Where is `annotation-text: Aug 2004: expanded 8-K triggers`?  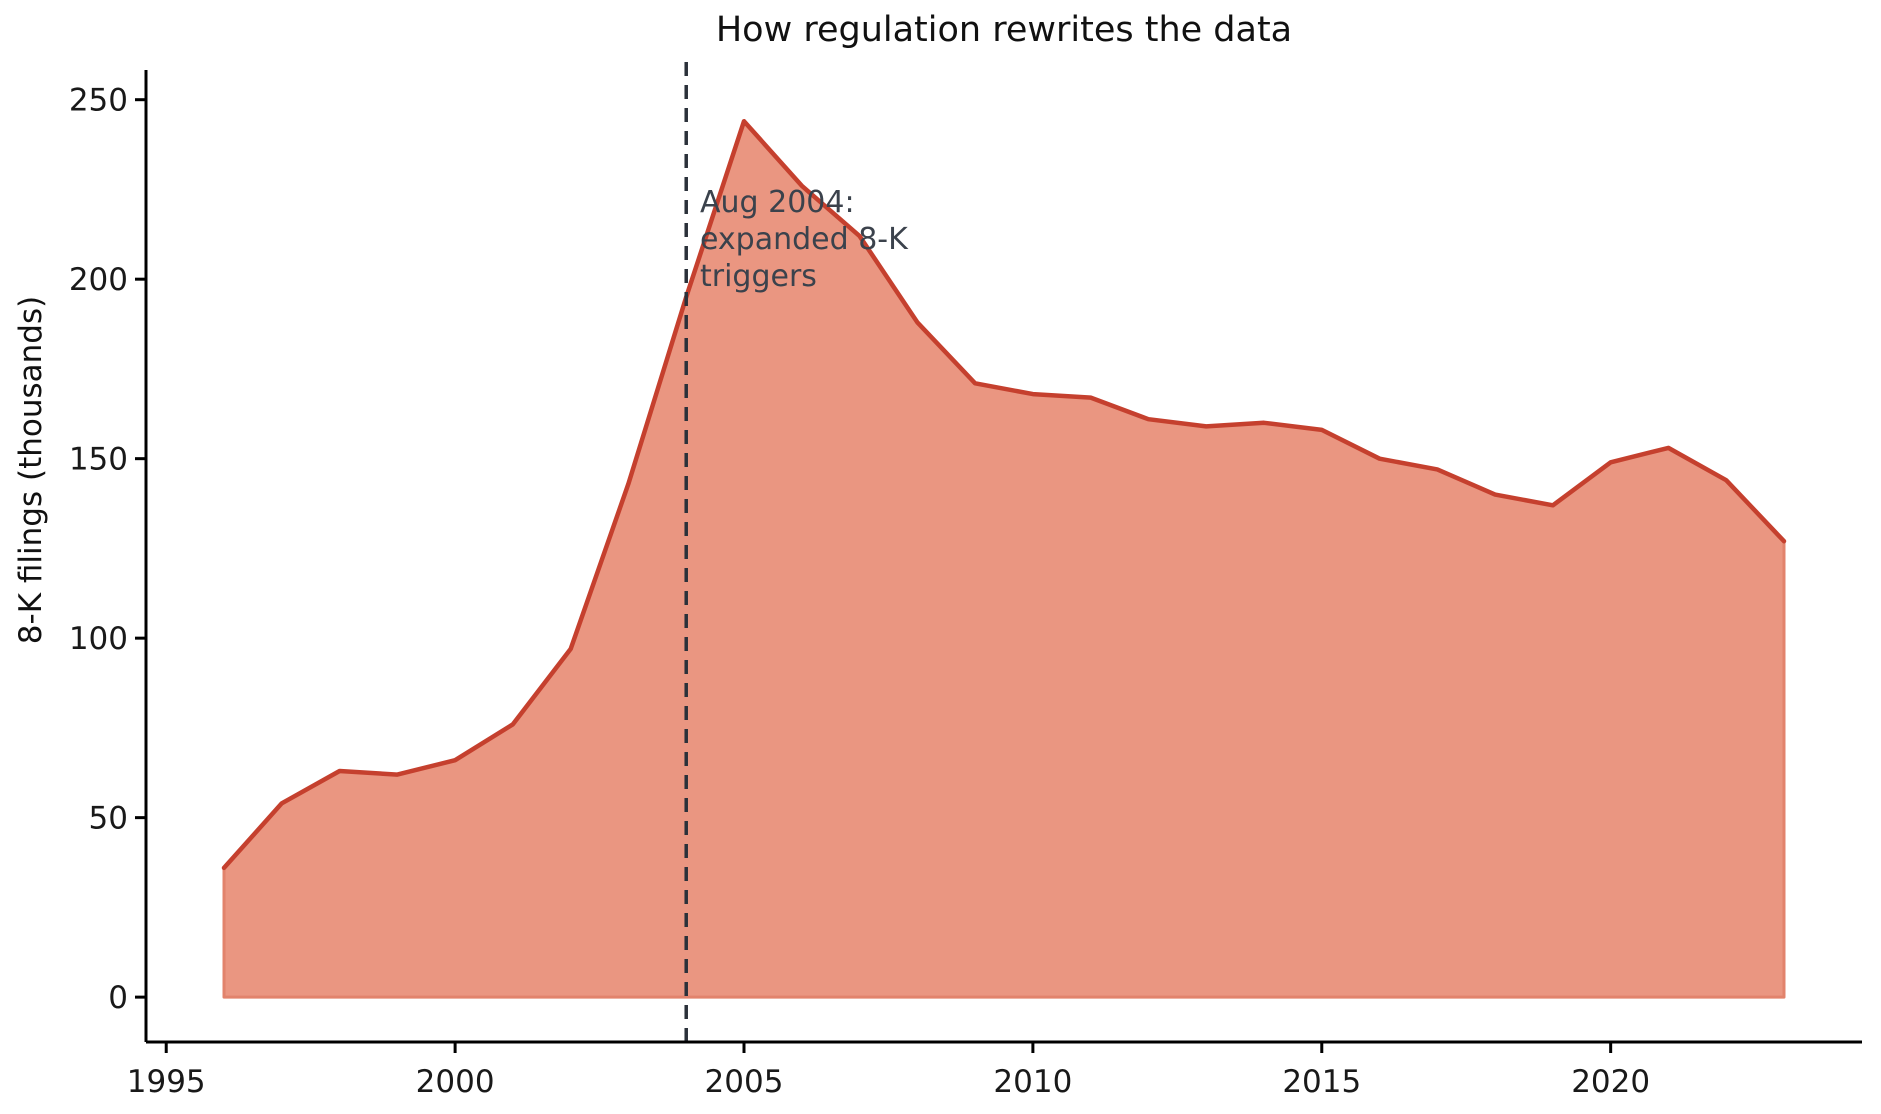
annotation-text: Aug 2004: expanded 8-K triggers is located at coordinates (804, 239).